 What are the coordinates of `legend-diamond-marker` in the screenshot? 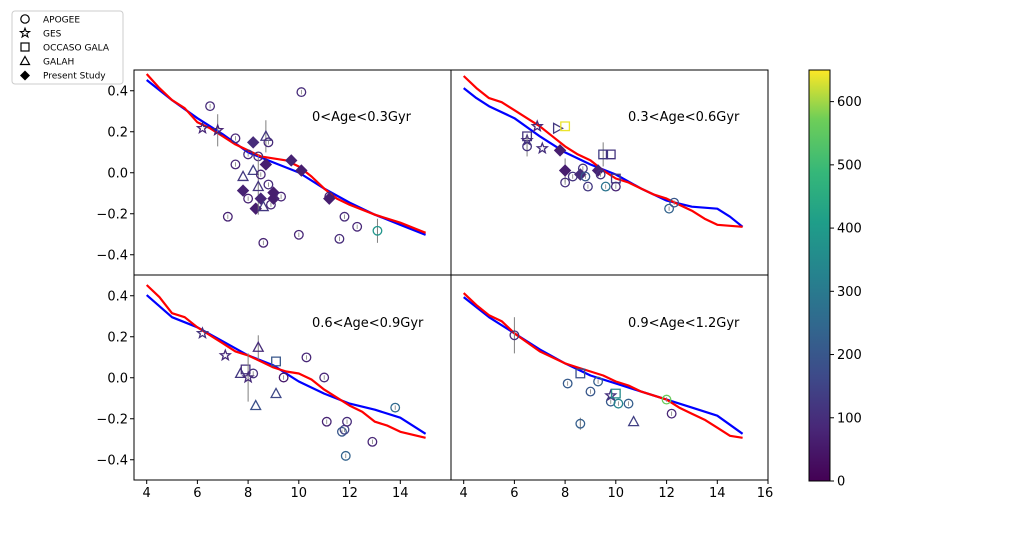 It's located at (25, 75).